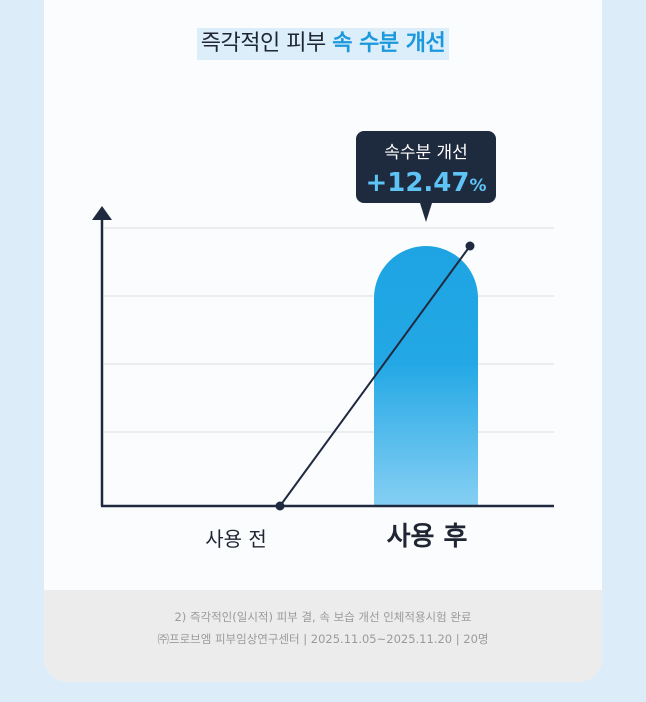 The width and height of the screenshot is (646, 702). I want to click on title-prefix: 즉각적인 피부, so click(263, 43).